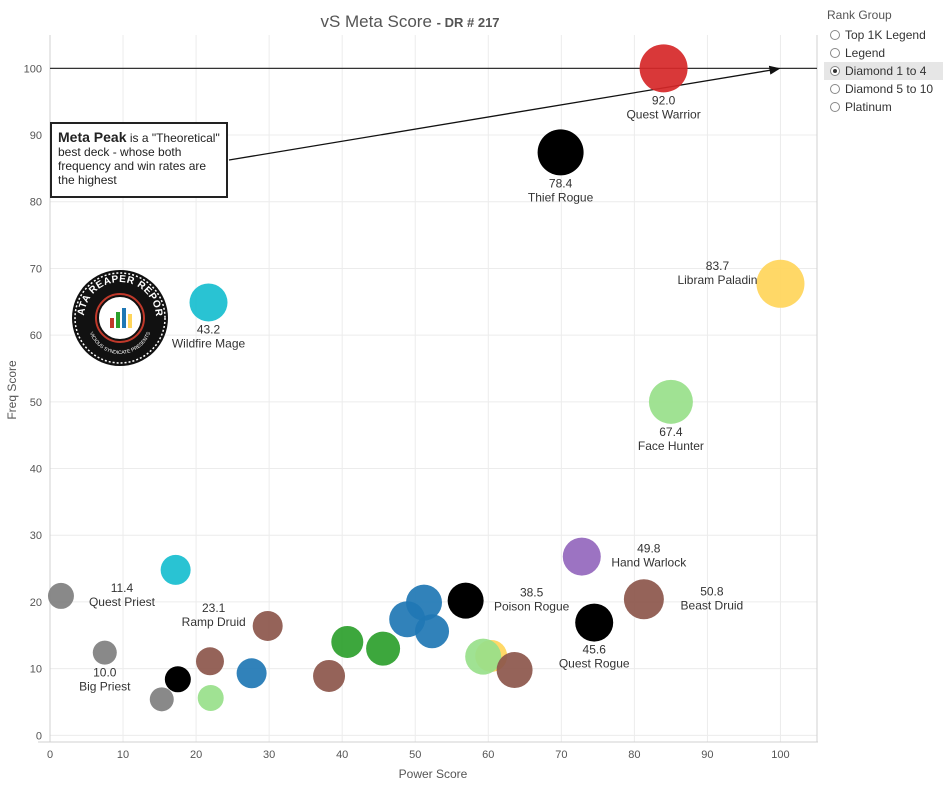  What do you see at coordinates (39, 736) in the screenshot?
I see `y-tick-label: 0` at bounding box center [39, 736].